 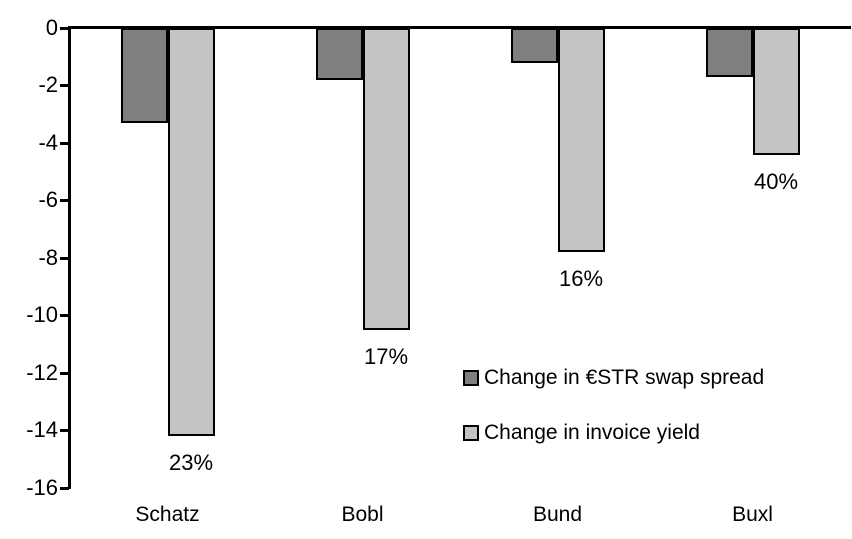 What do you see at coordinates (386, 356) in the screenshot?
I see `bar-percentage-label-bobl: 17%` at bounding box center [386, 356].